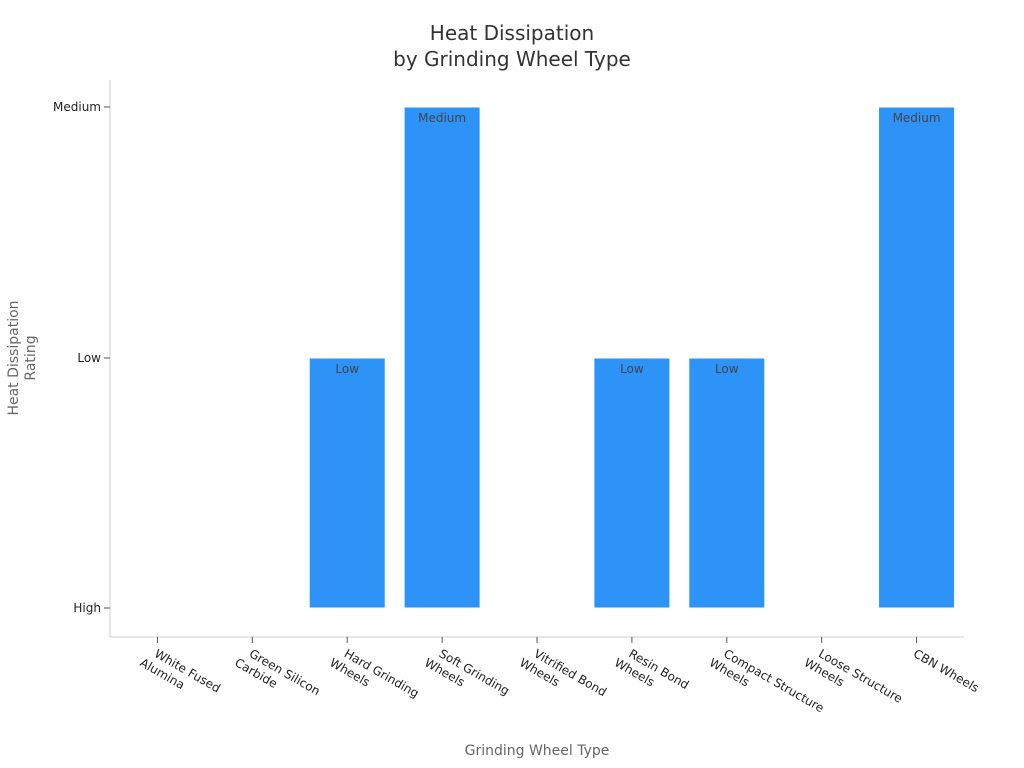 The height and width of the screenshot is (768, 1024). I want to click on x-tick-label: Hard GrindingWheels, so click(374, 677).